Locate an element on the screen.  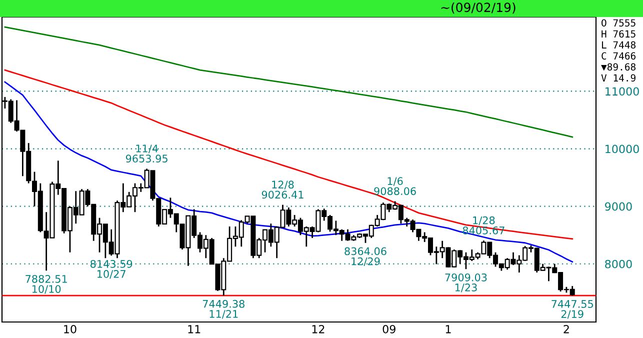
x-tick-label: 1 is located at coordinates (448, 329).